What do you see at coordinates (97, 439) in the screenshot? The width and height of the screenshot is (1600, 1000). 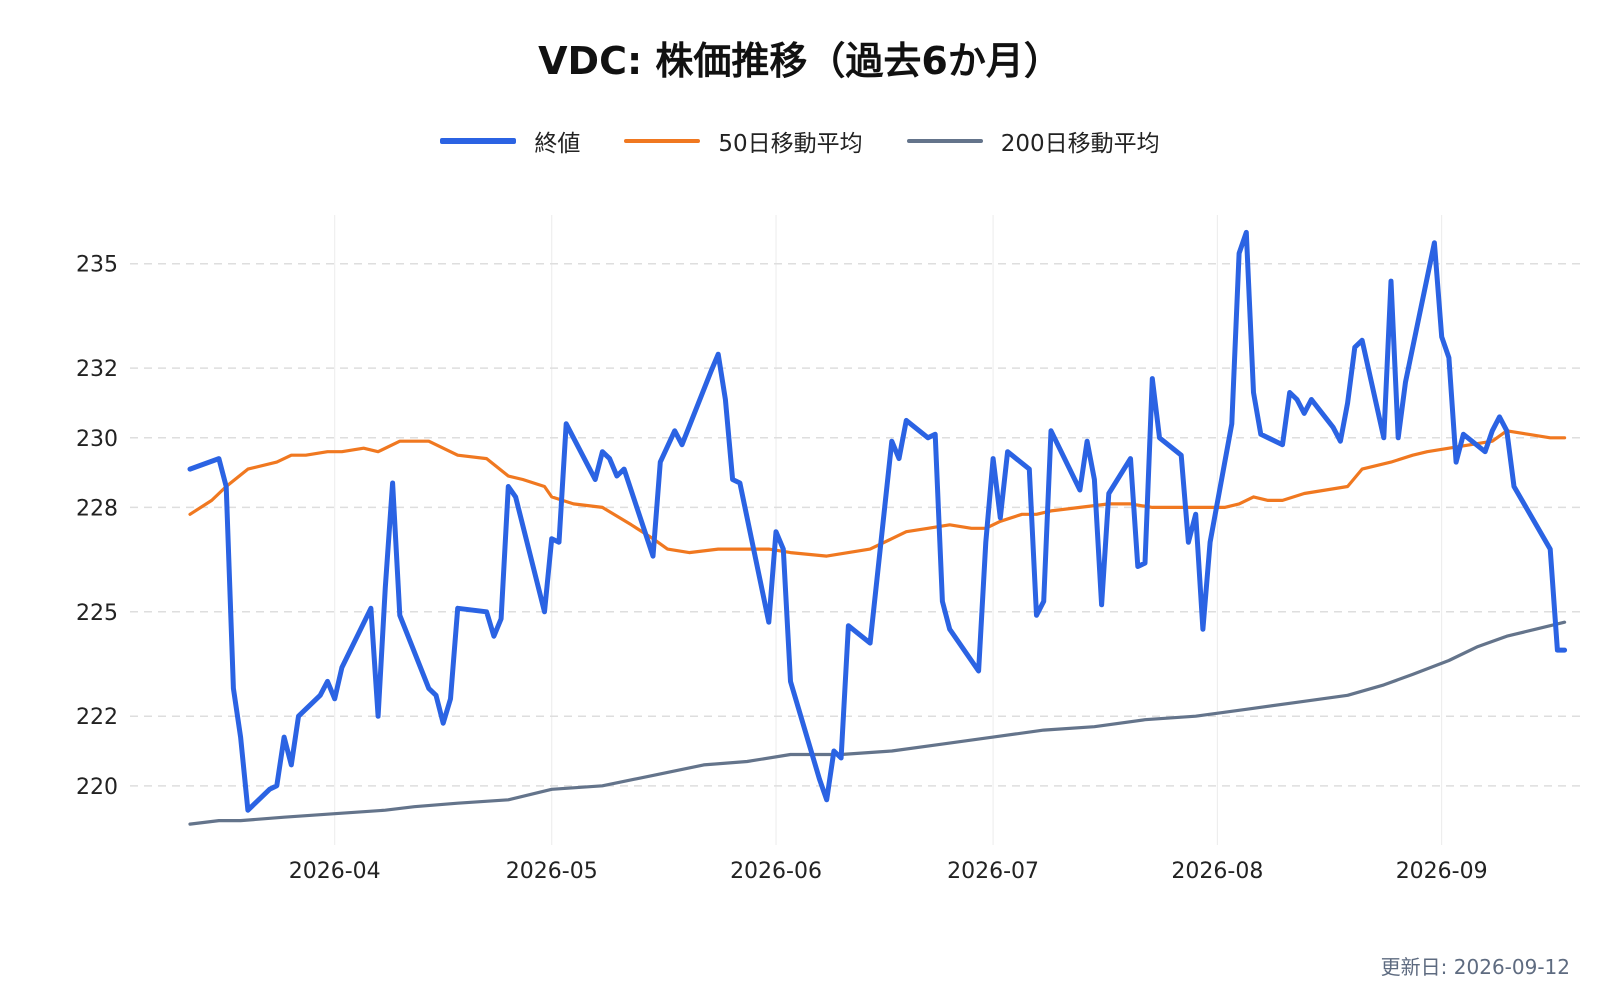 I see `y-tick-label-4: 230` at bounding box center [97, 439].